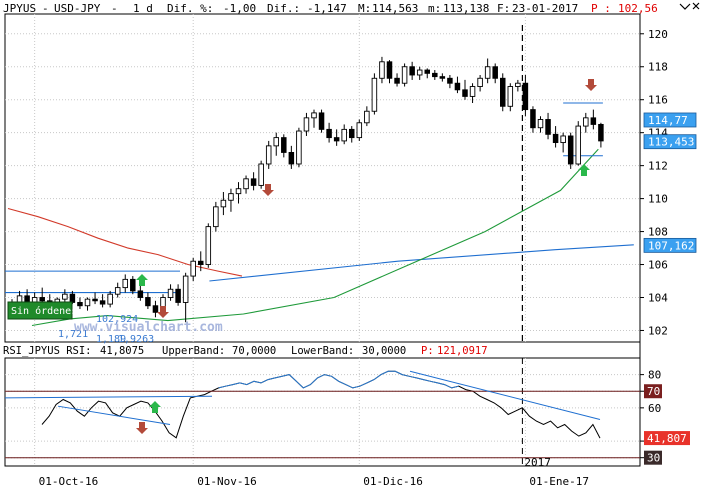 This screenshot has height=493, width=705. Describe the element at coordinates (427, 351) in the screenshot. I see `rsi-p-label: P:` at that location.